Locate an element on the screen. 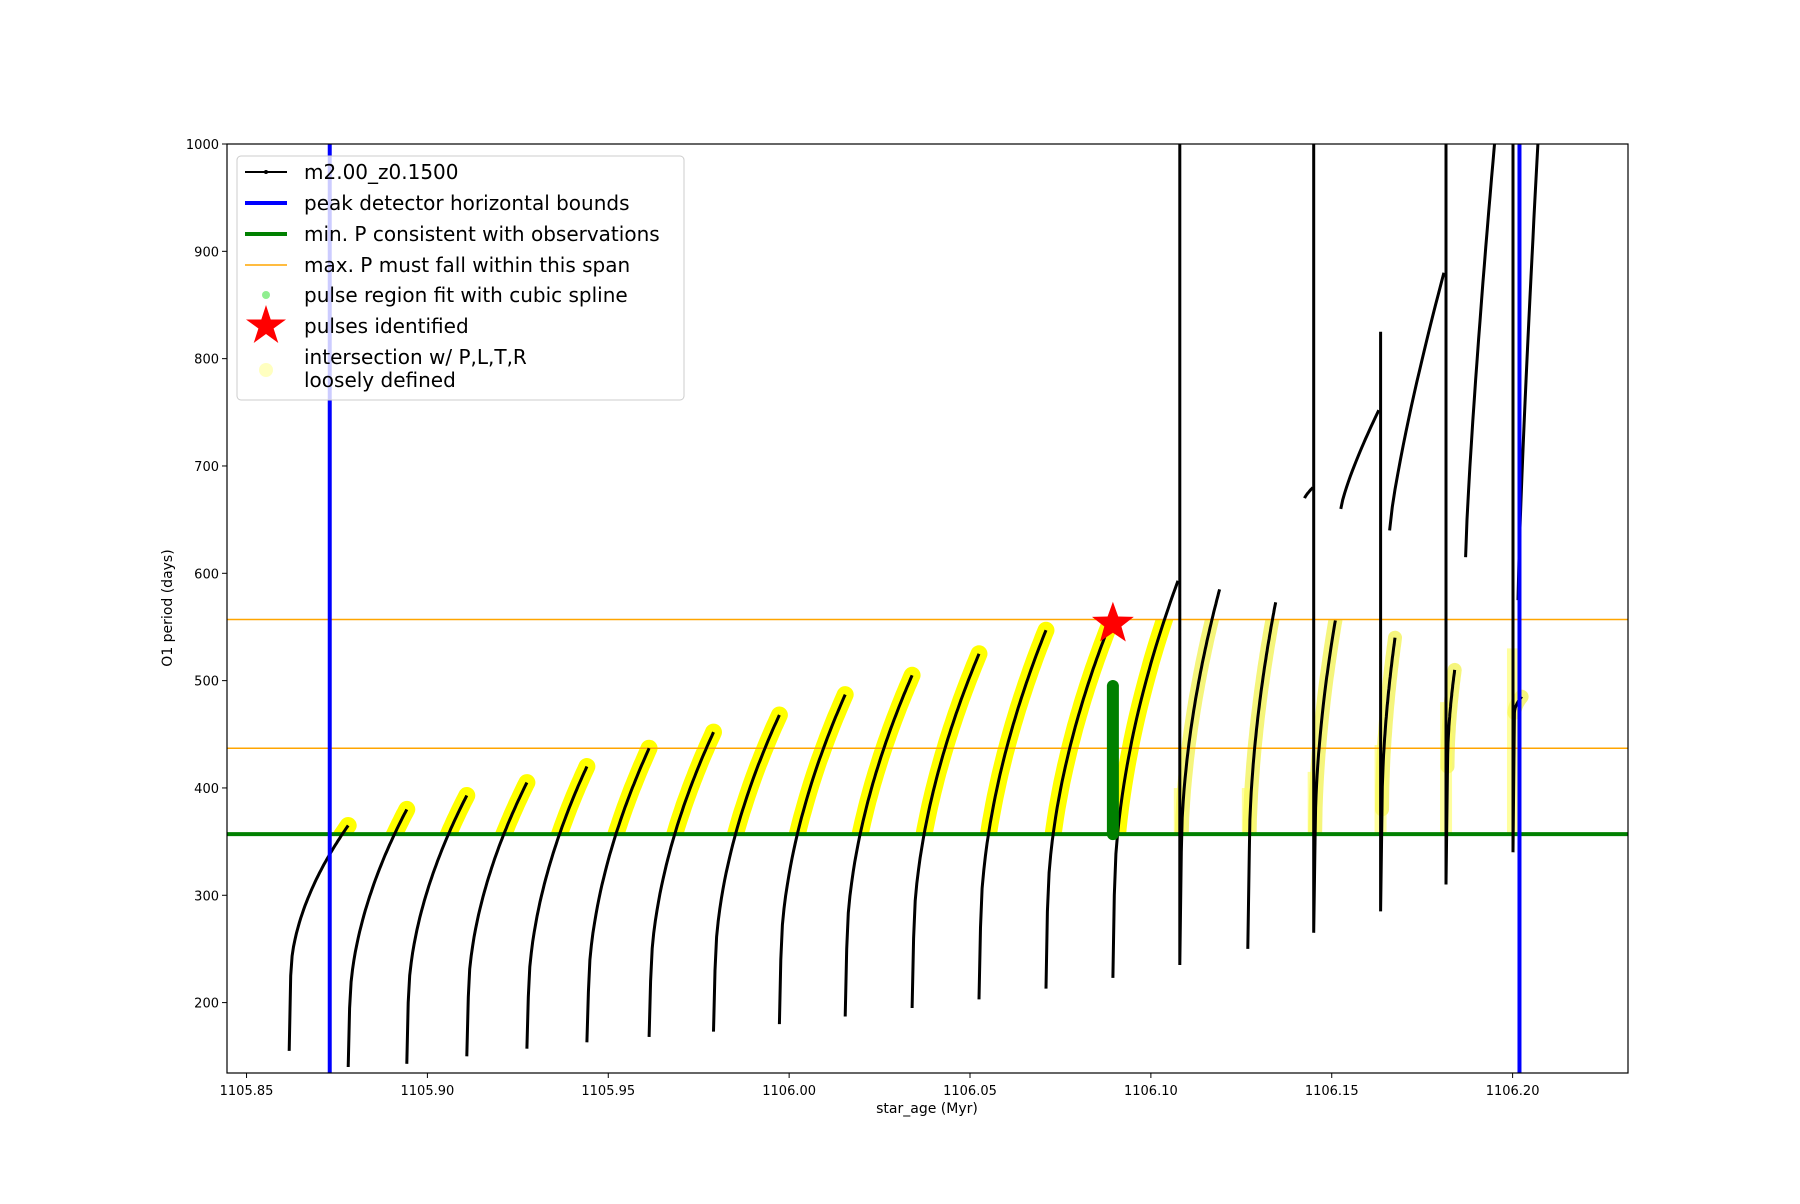  legend-box is located at coordinates (460, 278).